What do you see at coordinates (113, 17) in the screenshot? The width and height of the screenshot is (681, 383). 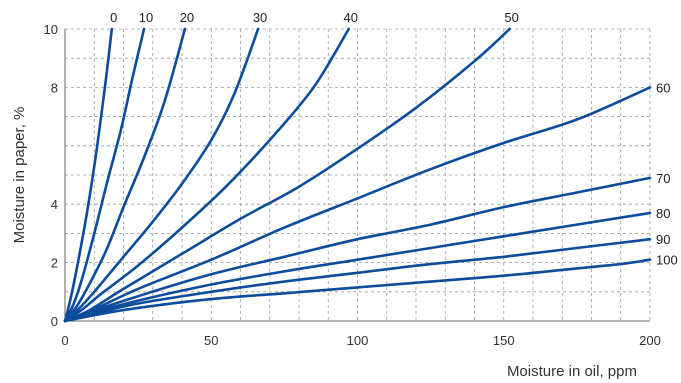 I see `curve-label-0: 0` at bounding box center [113, 17].